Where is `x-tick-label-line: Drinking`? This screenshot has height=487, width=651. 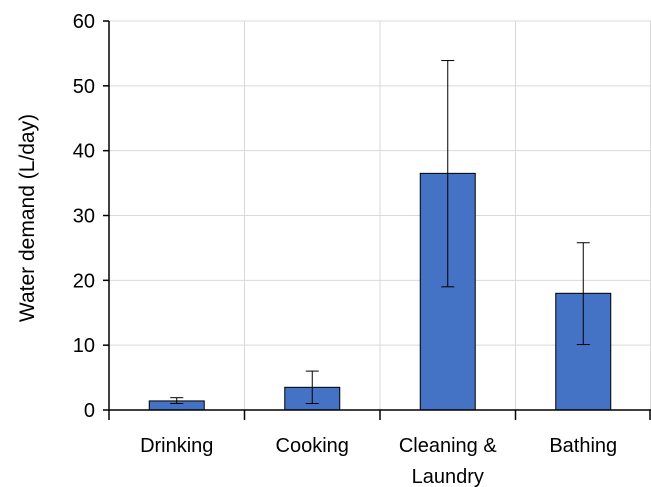
x-tick-label-line: Drinking is located at coordinates (176, 446).